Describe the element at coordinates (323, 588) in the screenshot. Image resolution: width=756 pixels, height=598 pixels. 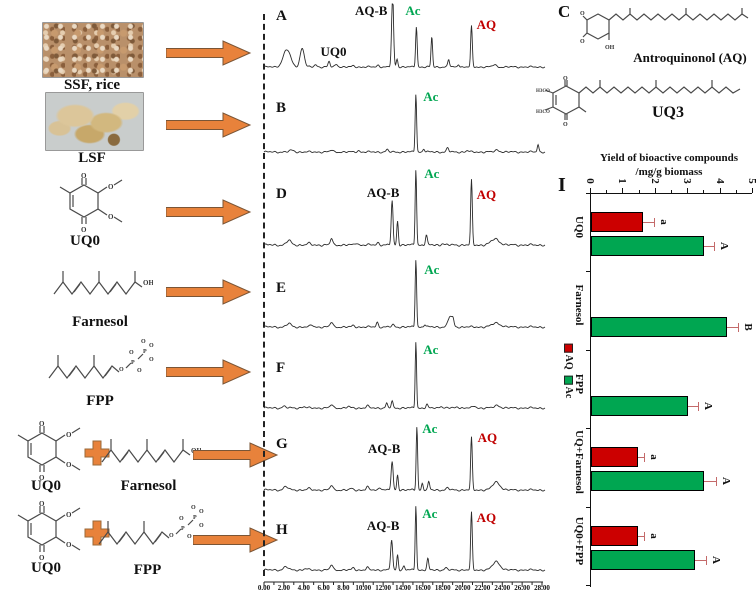
I see `x-axis-tick-label: 6.00` at that location.